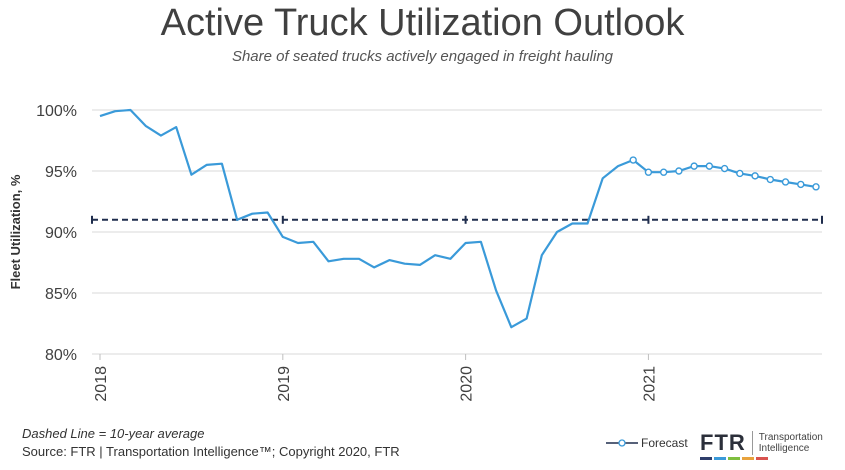 Image resolution: width=845 pixels, height=470 pixels. What do you see at coordinates (784, 448) in the screenshot?
I see `logo-text-line2: Intelligence` at bounding box center [784, 448].